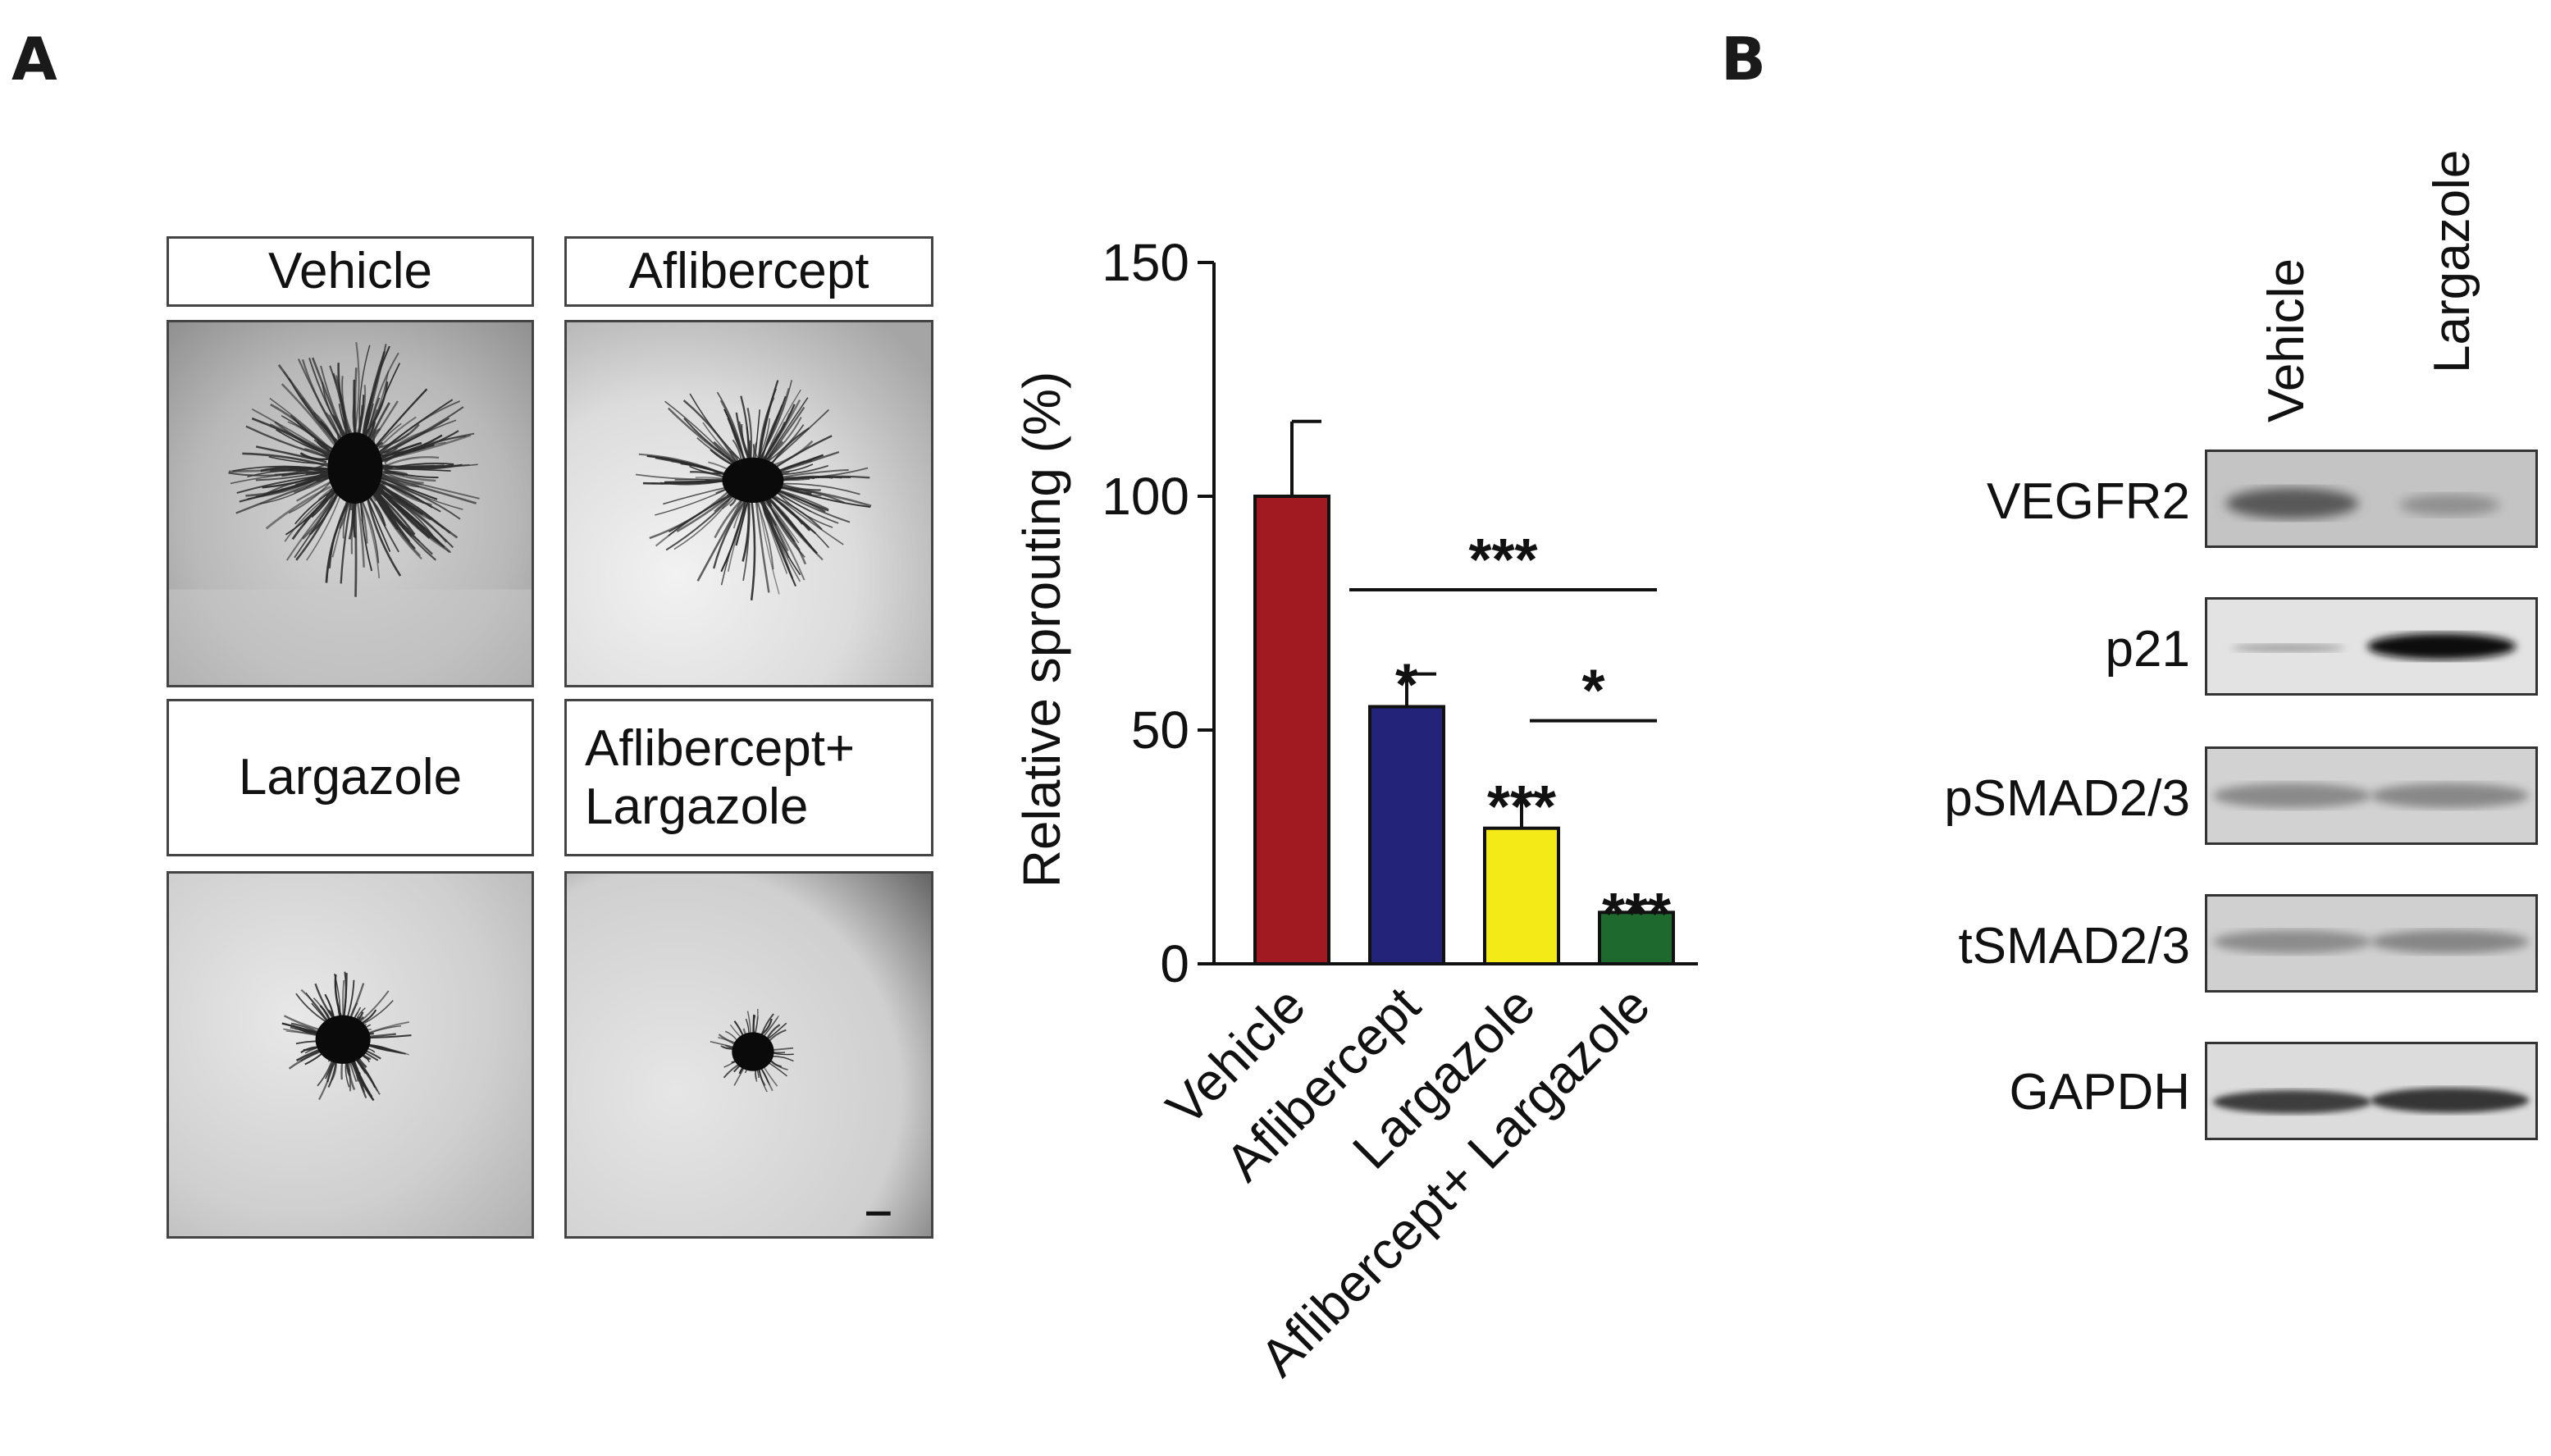  Describe the element at coordinates (697, 806) in the screenshot. I see `combo-label-line2: Largazole` at that location.